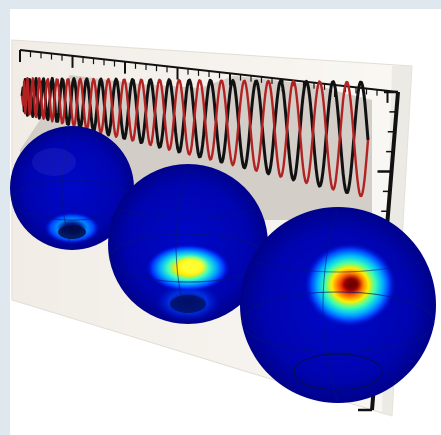 The height and width of the screenshot is (435, 441). What do you see at coordinates (72, 188) in the screenshot?
I see `sphere-small` at bounding box center [72, 188].